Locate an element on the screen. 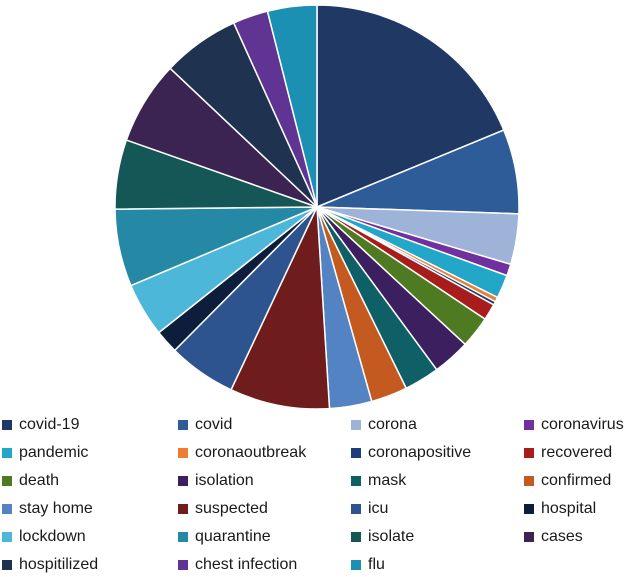  legend-item: hospital is located at coordinates (560, 509).